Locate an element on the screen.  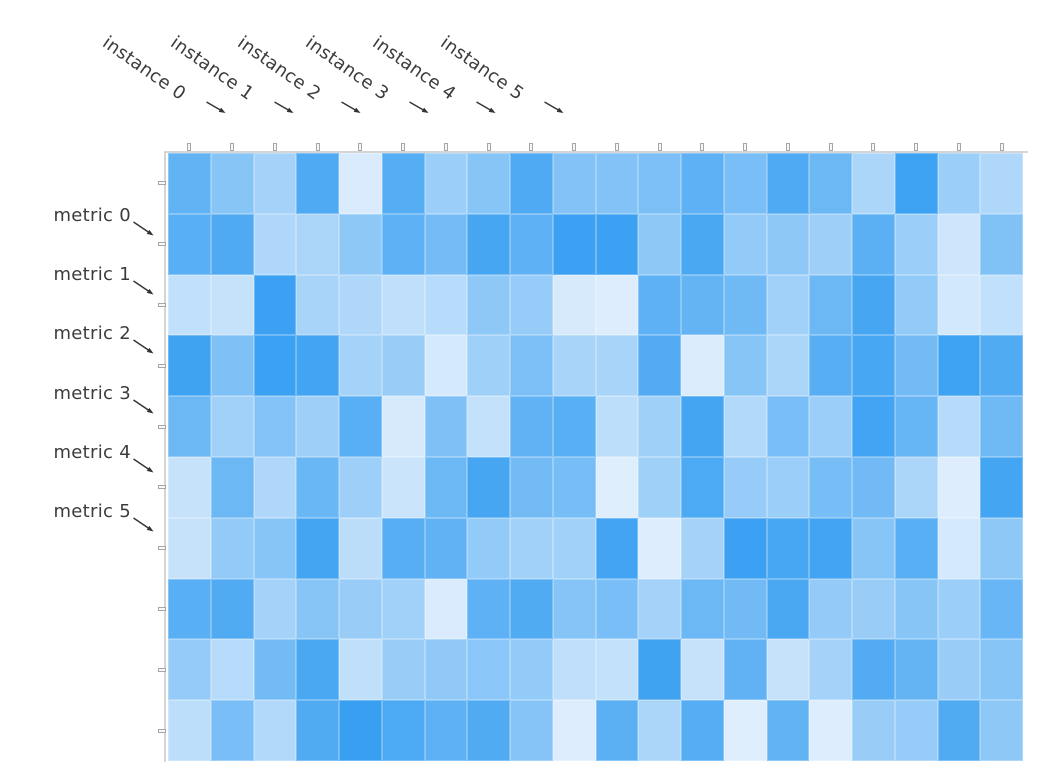
row-label: metric 3 is located at coordinates (92, 393).